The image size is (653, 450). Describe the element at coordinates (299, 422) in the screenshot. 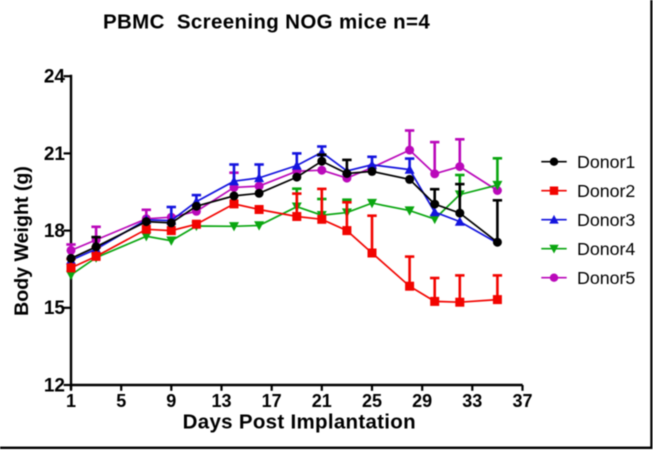

I see `svg-text: Days Post Implantation` at that location.